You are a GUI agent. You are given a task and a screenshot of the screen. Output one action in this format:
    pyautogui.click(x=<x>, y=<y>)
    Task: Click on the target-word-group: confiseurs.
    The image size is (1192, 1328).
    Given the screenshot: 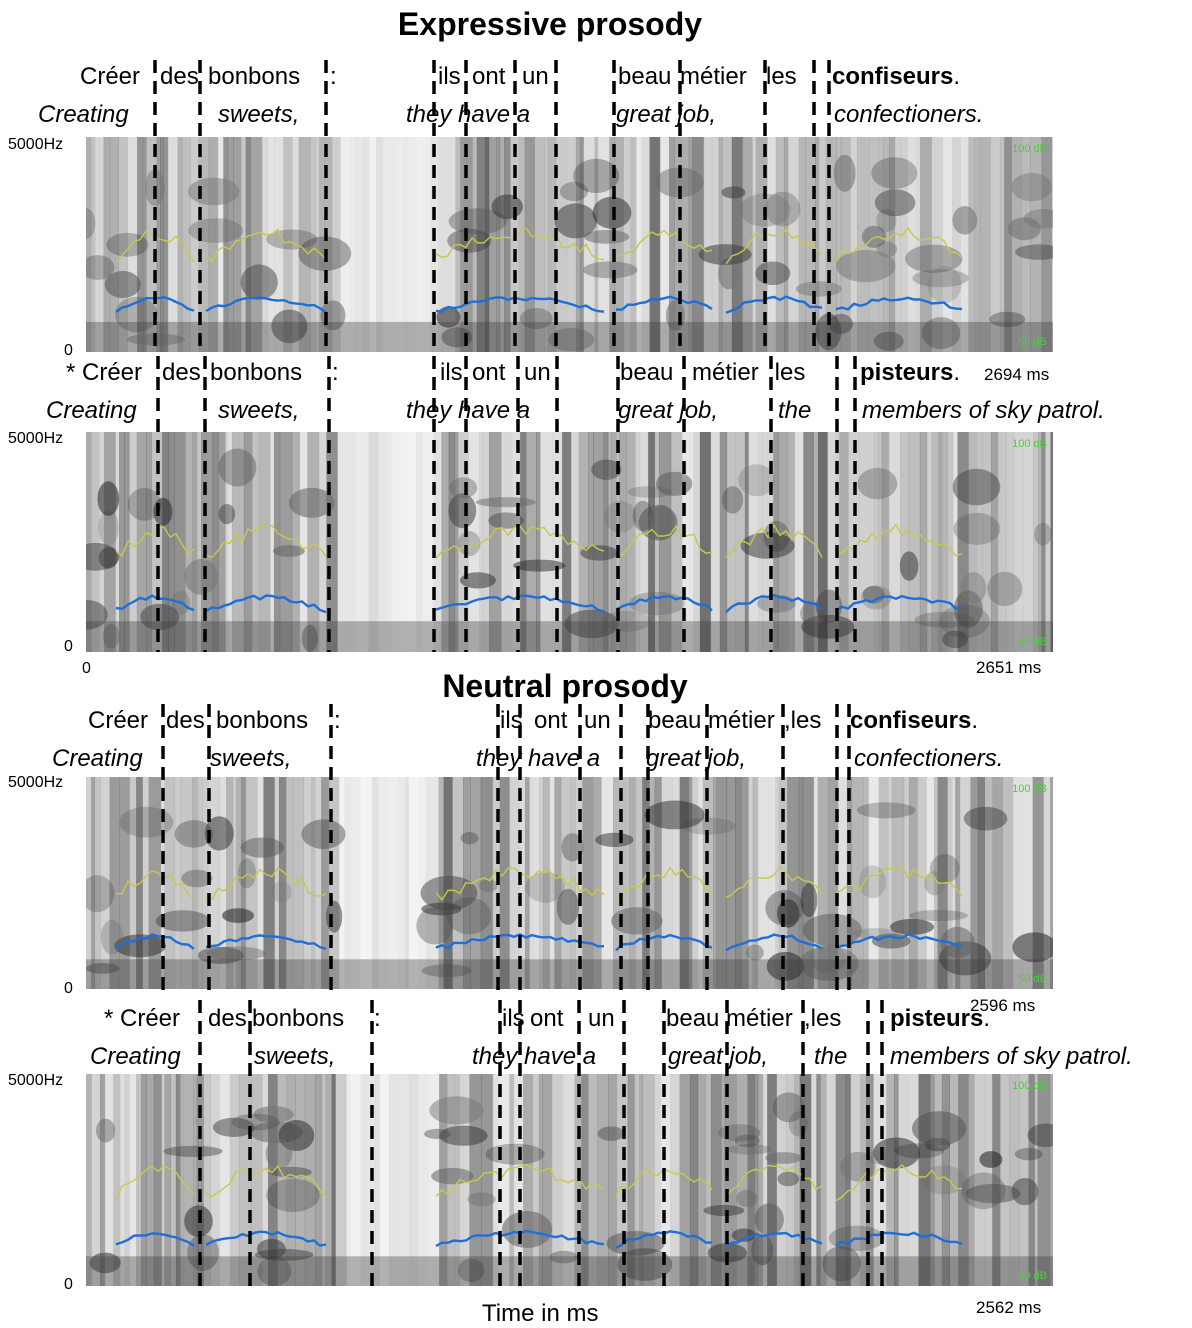 What is the action you would take?
    pyautogui.click(x=914, y=721)
    